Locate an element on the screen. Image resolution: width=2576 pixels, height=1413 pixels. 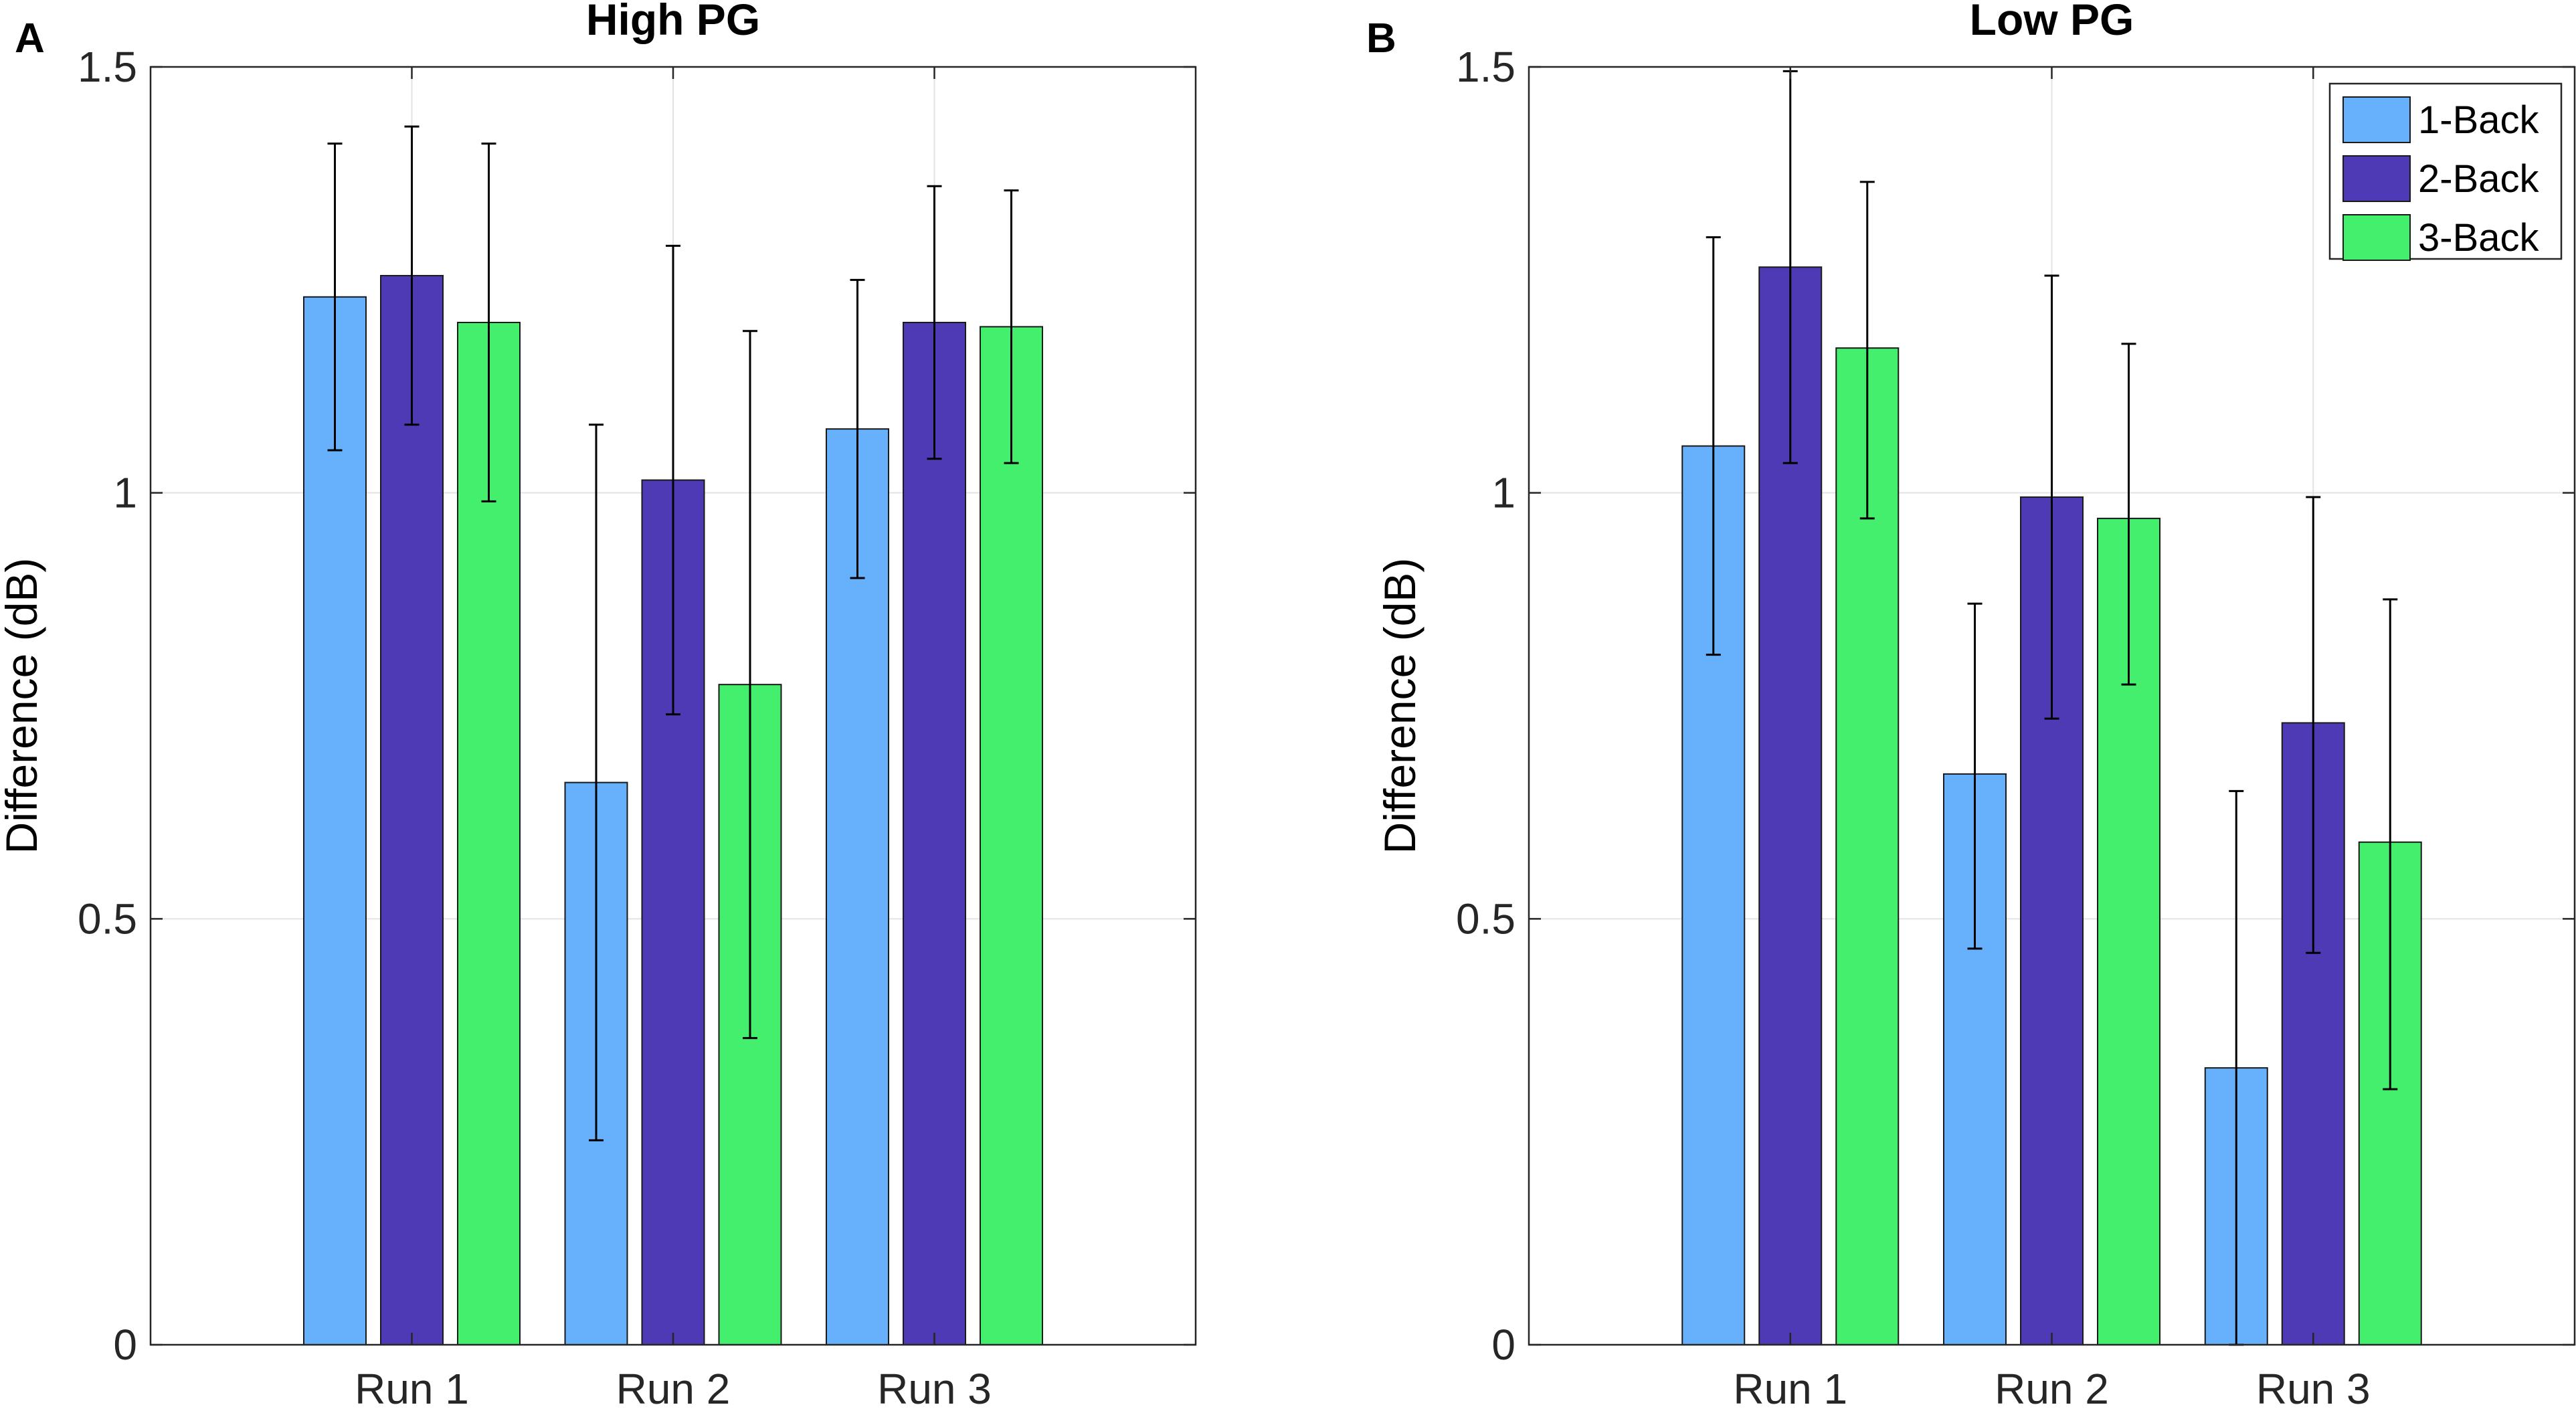
panel-letter: B is located at coordinates (1381, 38).